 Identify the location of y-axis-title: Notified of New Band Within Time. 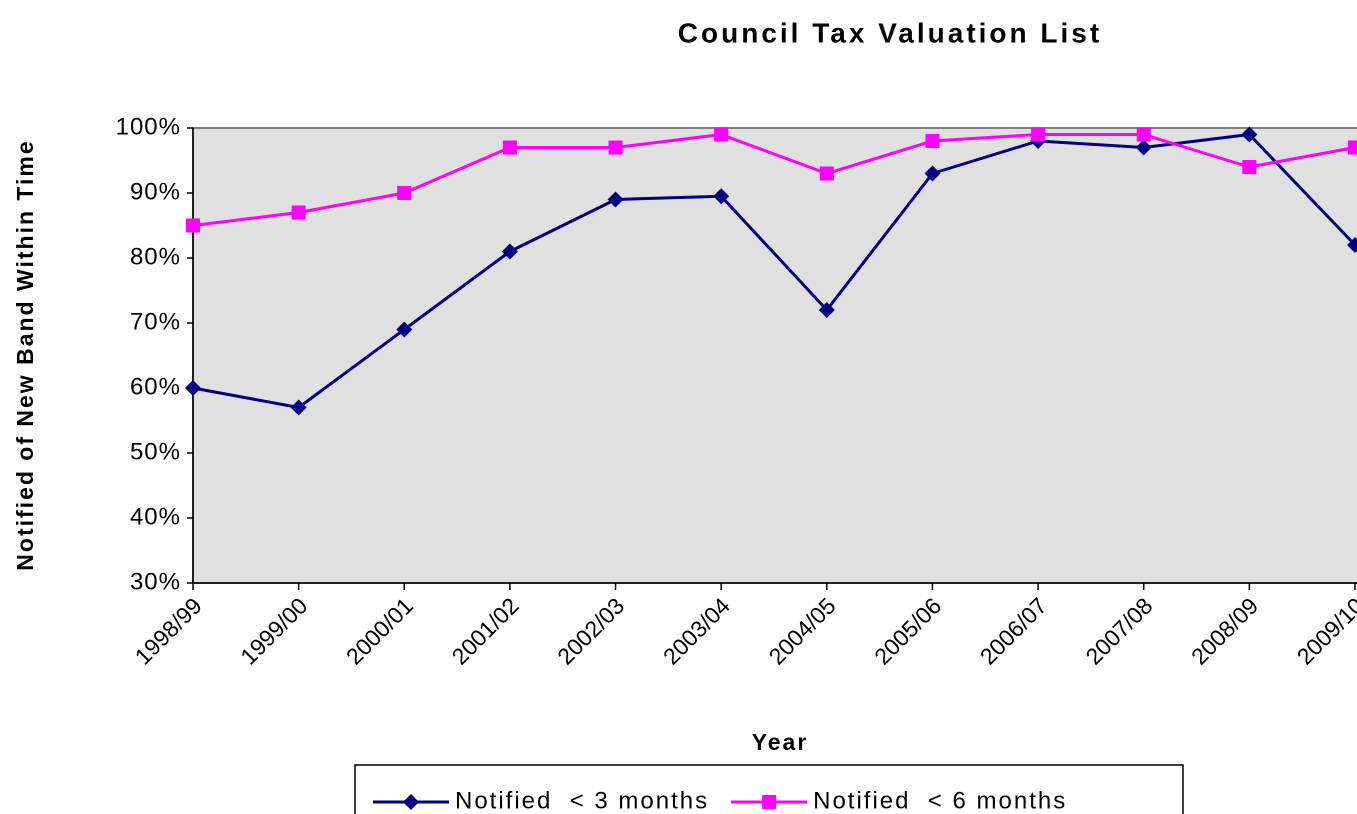
(25, 354).